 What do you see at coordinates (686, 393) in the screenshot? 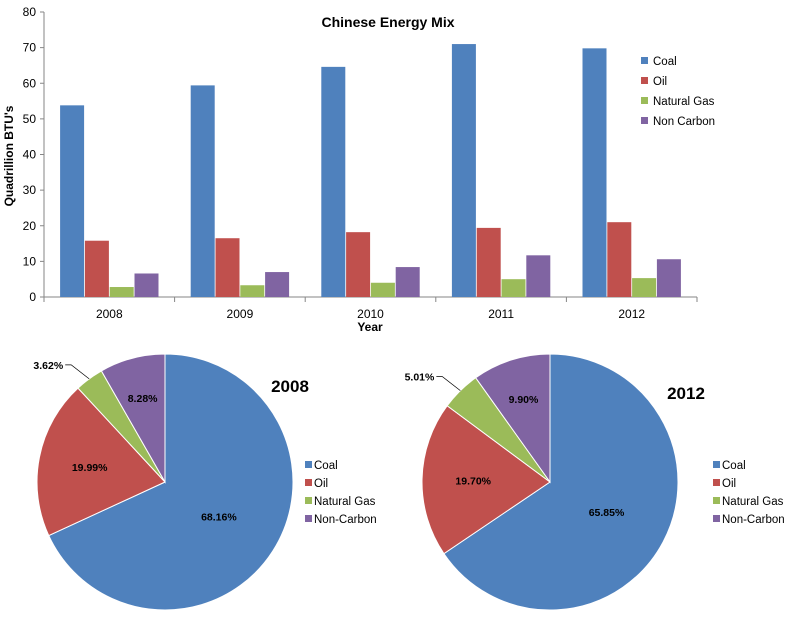
I see `pie-2012-title: 2012` at bounding box center [686, 393].